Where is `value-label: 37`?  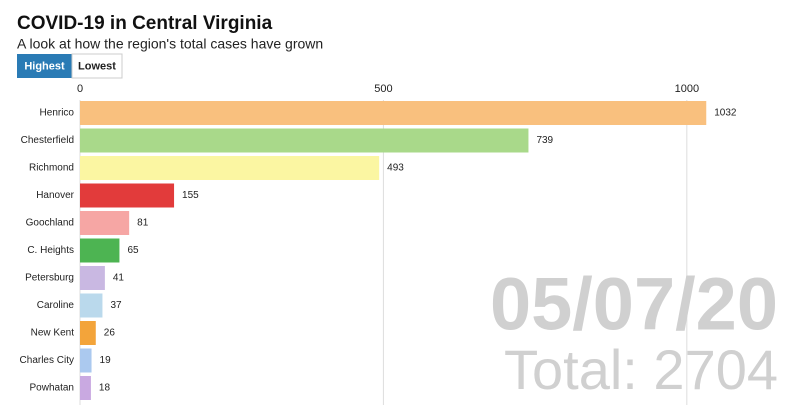 value-label: 37 is located at coordinates (116, 305).